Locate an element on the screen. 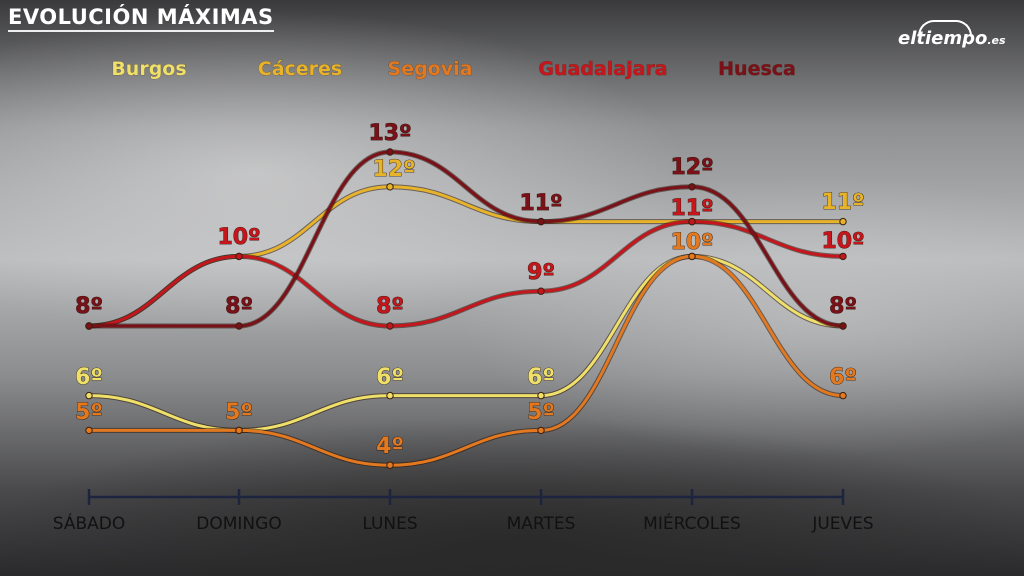 The image size is (1024, 576). legend: Burgos Cáceres Segovia Guadalajara Huesca is located at coordinates (453, 69).